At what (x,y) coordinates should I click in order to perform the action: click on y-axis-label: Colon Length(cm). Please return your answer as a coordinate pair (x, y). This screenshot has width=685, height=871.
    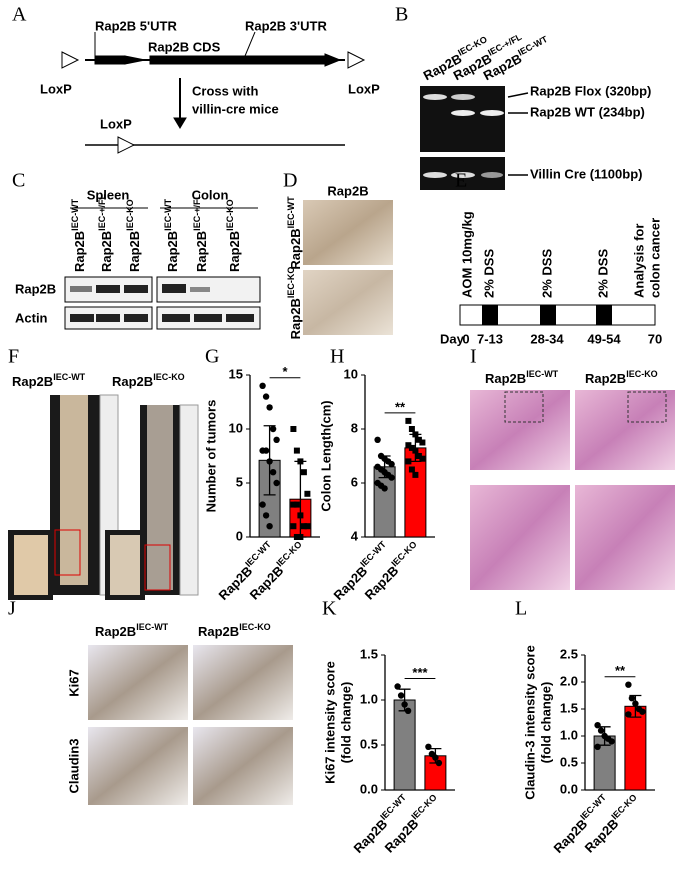
    Looking at the image, I should click on (325, 455).